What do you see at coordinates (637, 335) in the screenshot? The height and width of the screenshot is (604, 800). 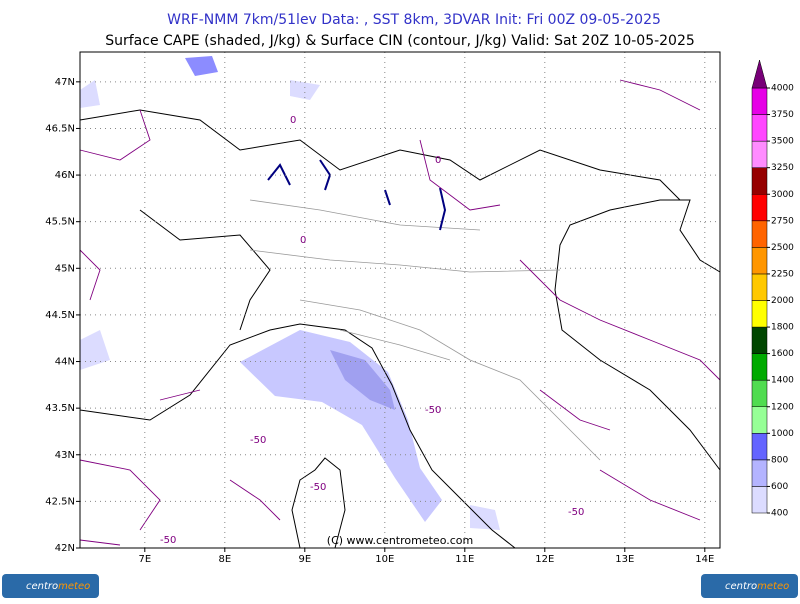 I see `coastline` at bounding box center [637, 335].